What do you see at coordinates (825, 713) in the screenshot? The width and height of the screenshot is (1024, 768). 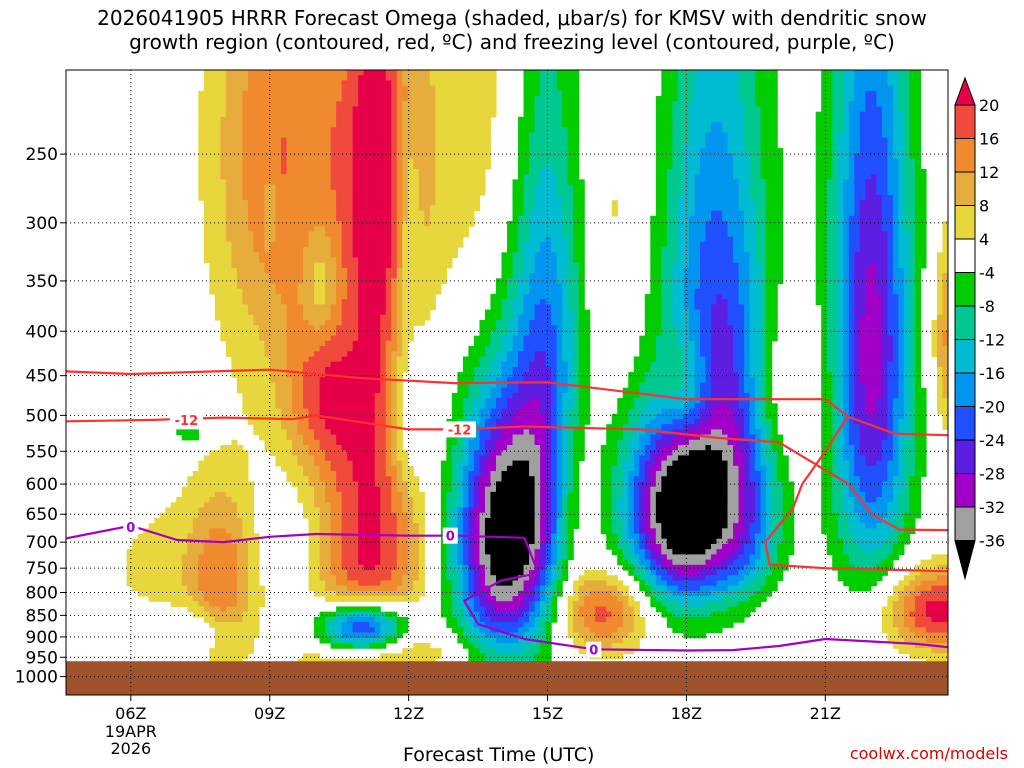 I see `x-tick-label: 21Z` at bounding box center [825, 713].